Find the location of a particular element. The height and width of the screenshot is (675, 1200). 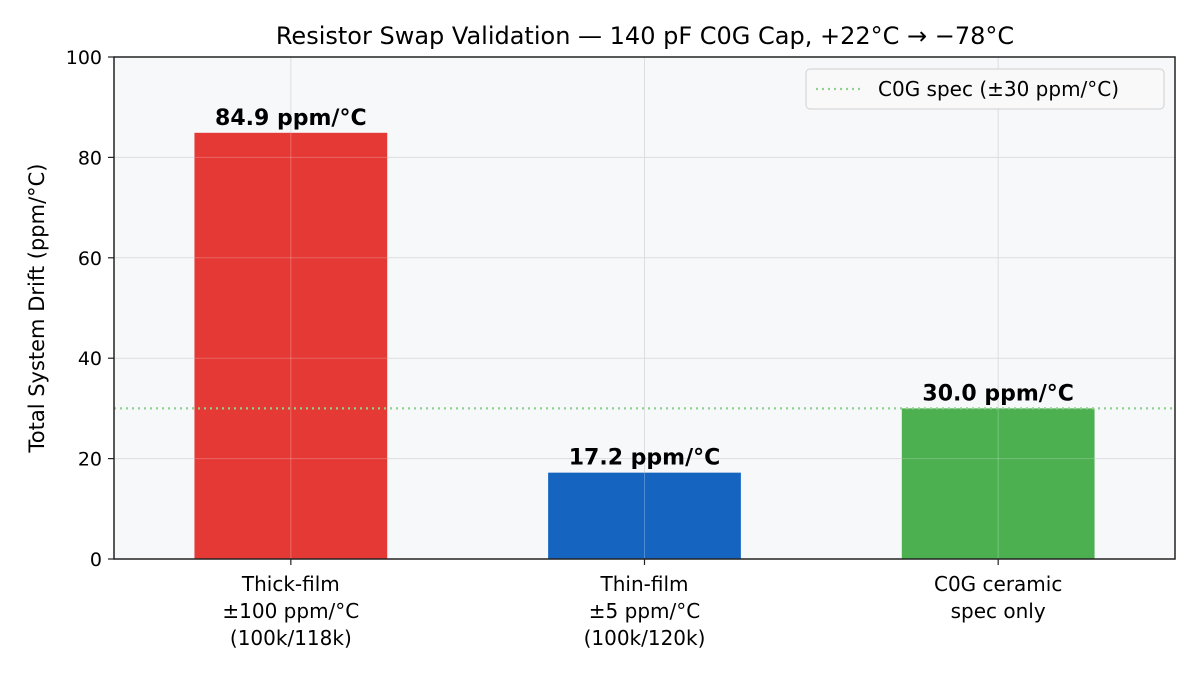

legend-label: C0G spec (±30 ppm/°C) is located at coordinates (998, 89).